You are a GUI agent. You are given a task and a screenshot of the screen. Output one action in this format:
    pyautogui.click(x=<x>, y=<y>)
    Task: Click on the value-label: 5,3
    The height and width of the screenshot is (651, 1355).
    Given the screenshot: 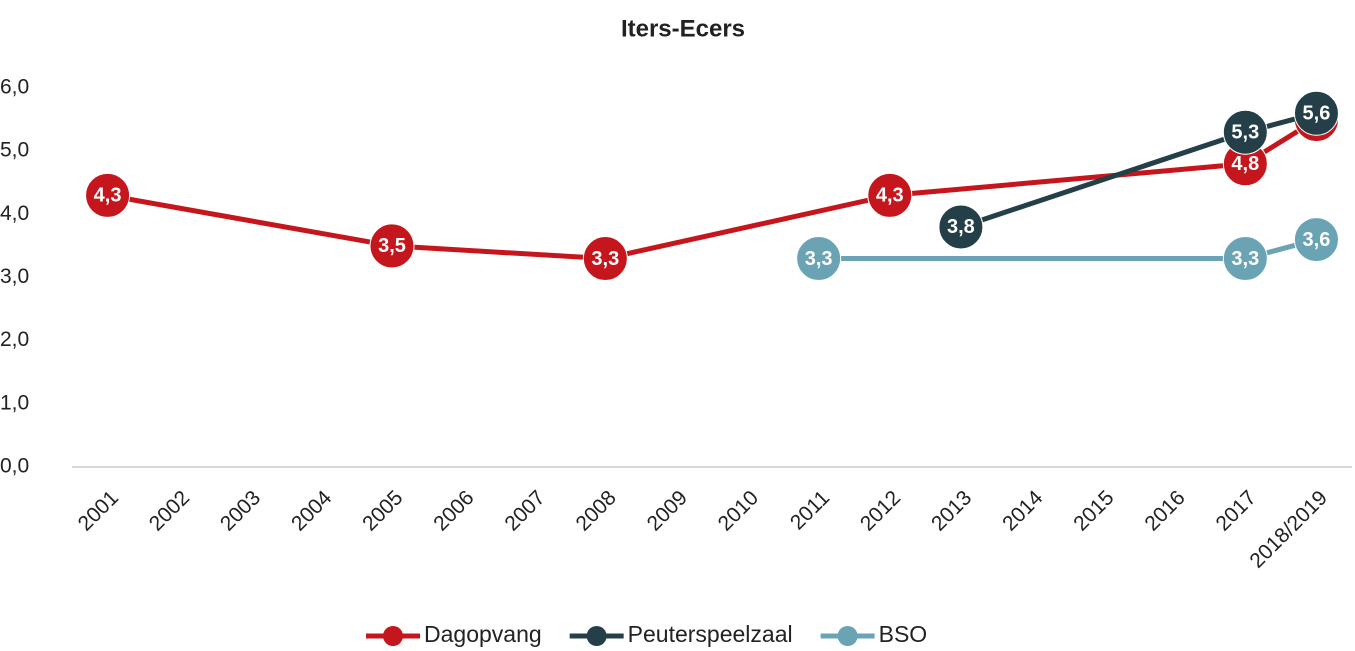 What is the action you would take?
    pyautogui.click(x=1245, y=132)
    